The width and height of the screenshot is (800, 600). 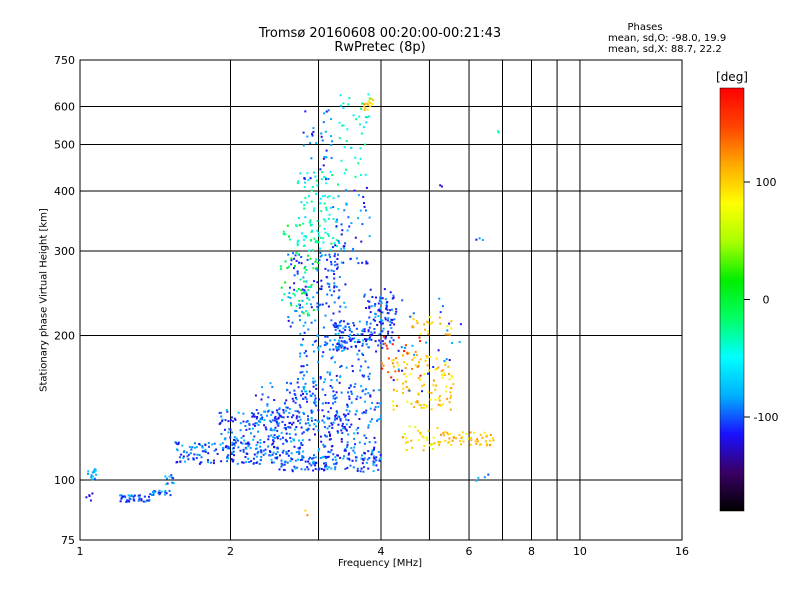 I want to click on y-tick-label: 400, so click(x=64, y=191).